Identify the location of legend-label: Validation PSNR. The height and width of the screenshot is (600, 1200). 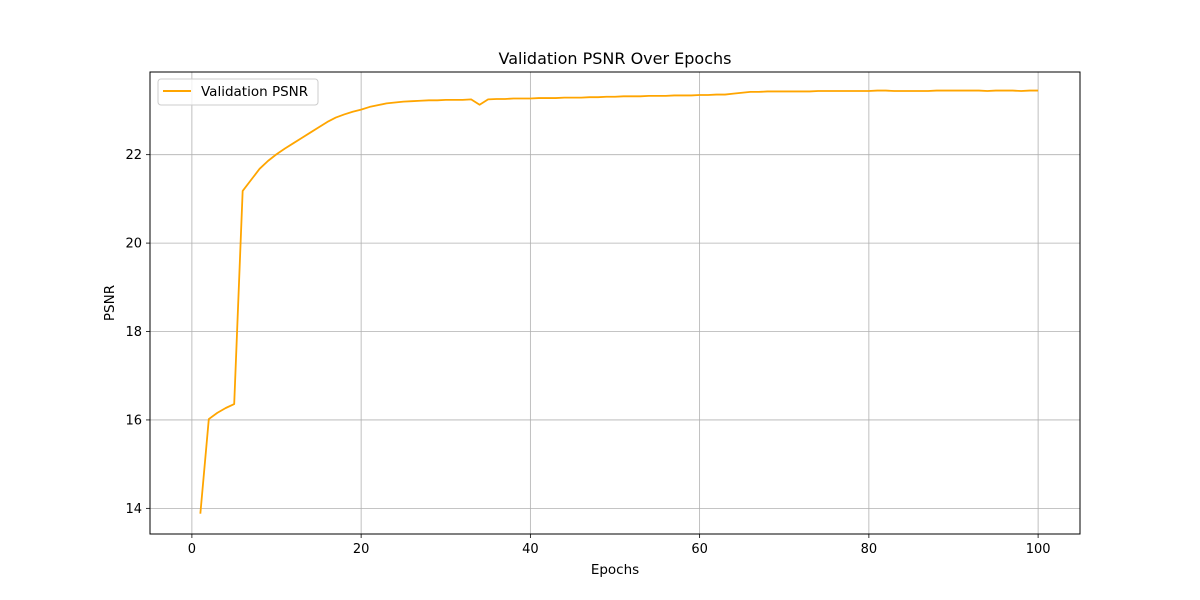
(254, 92).